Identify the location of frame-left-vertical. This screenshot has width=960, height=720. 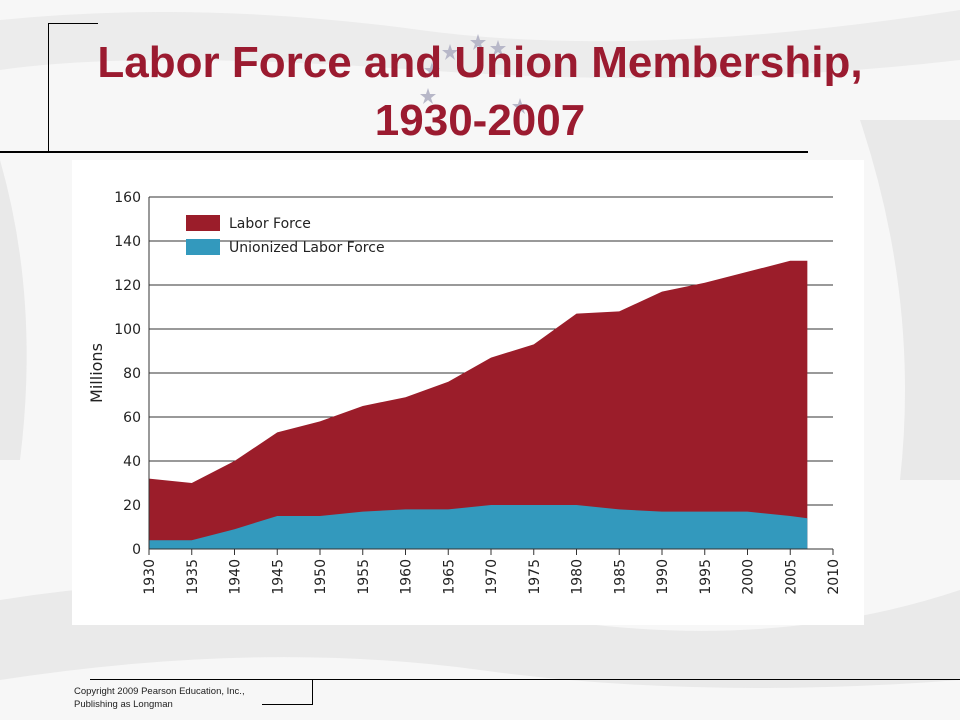
(48, 88).